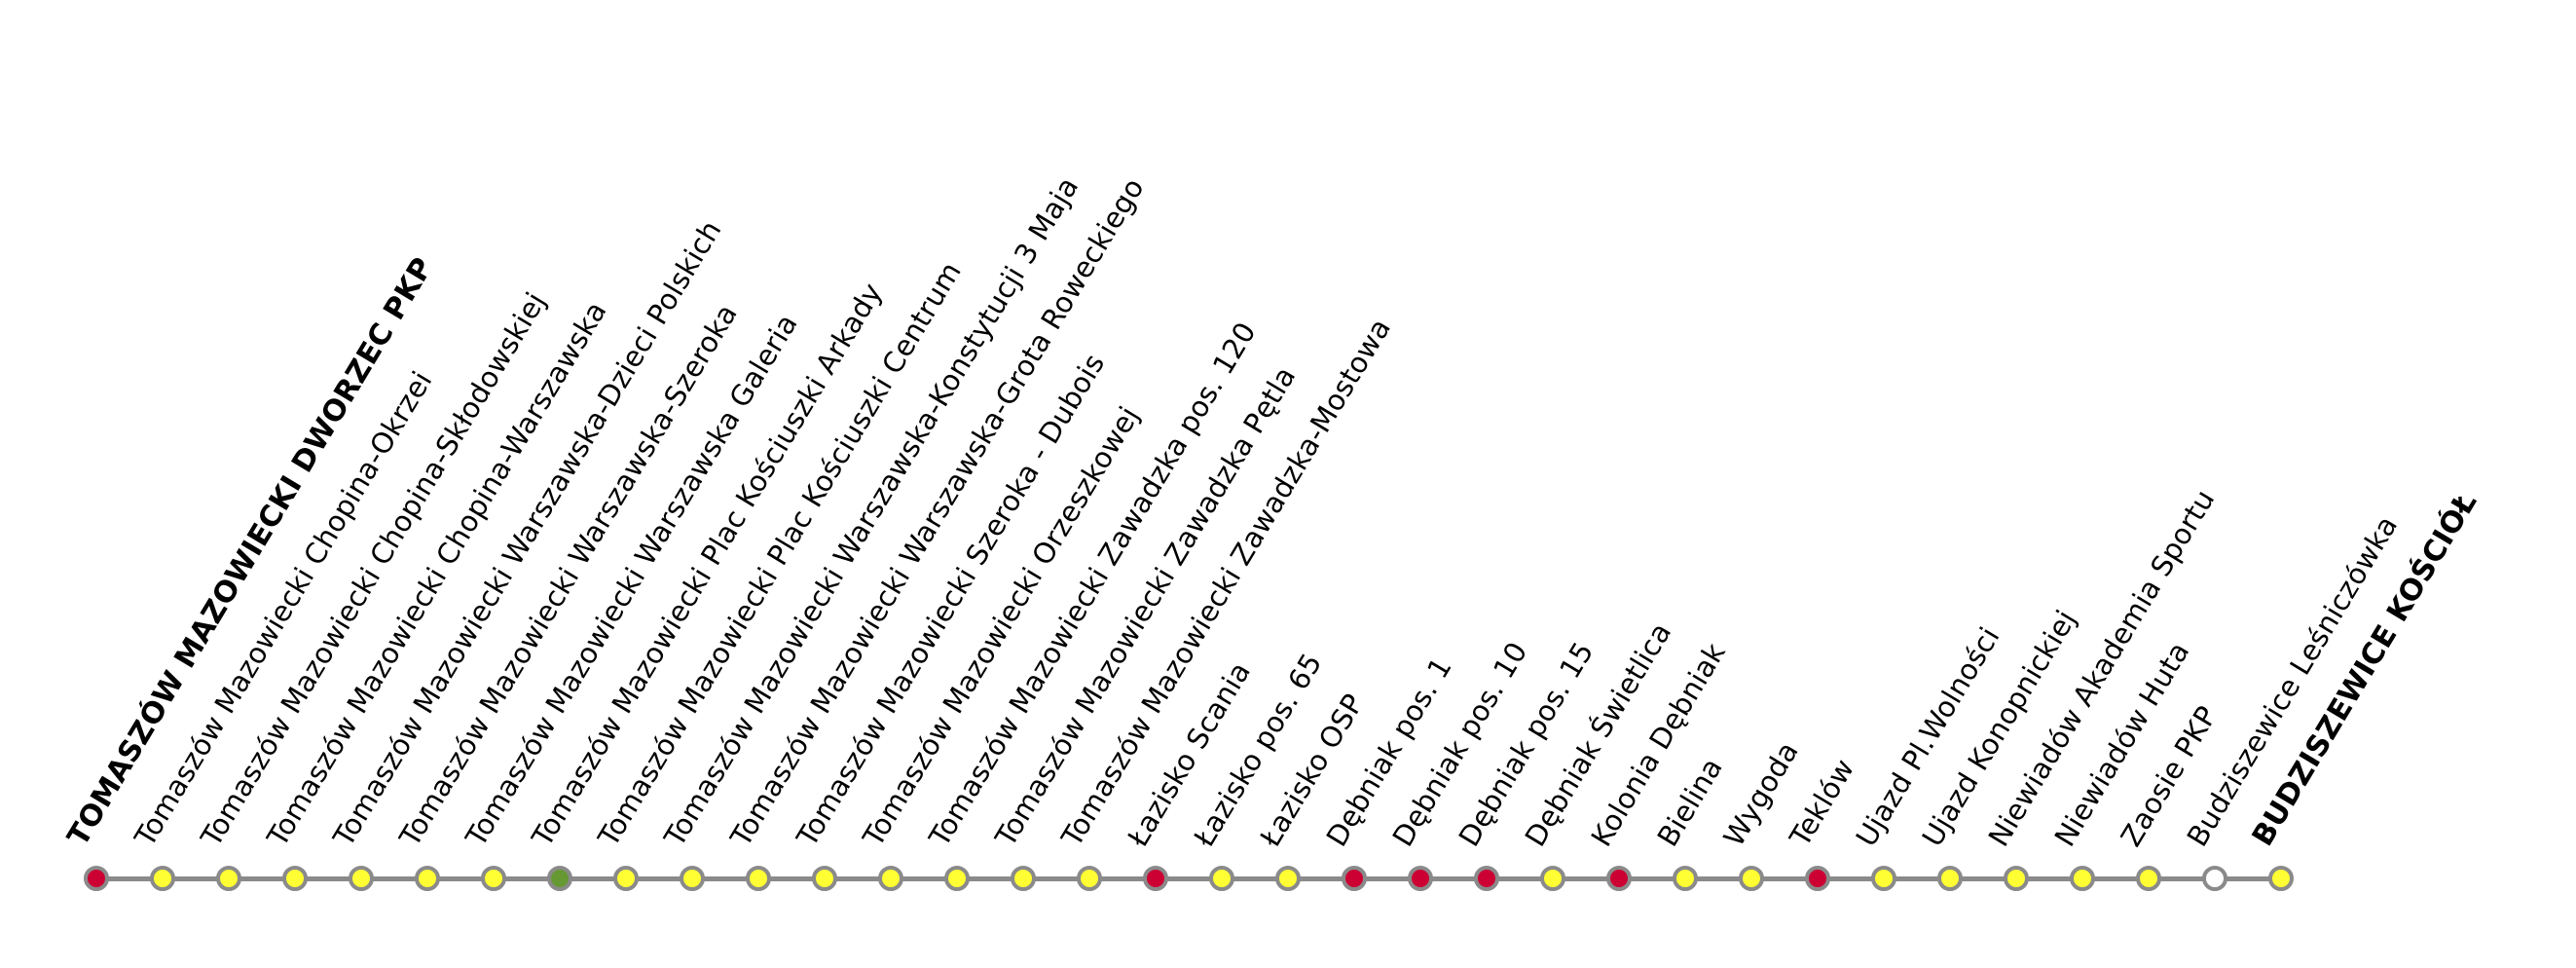 This screenshot has width=2576, height=968. What do you see at coordinates (1822, 803) in the screenshot?
I see `stop-label: Teklów` at bounding box center [1822, 803].